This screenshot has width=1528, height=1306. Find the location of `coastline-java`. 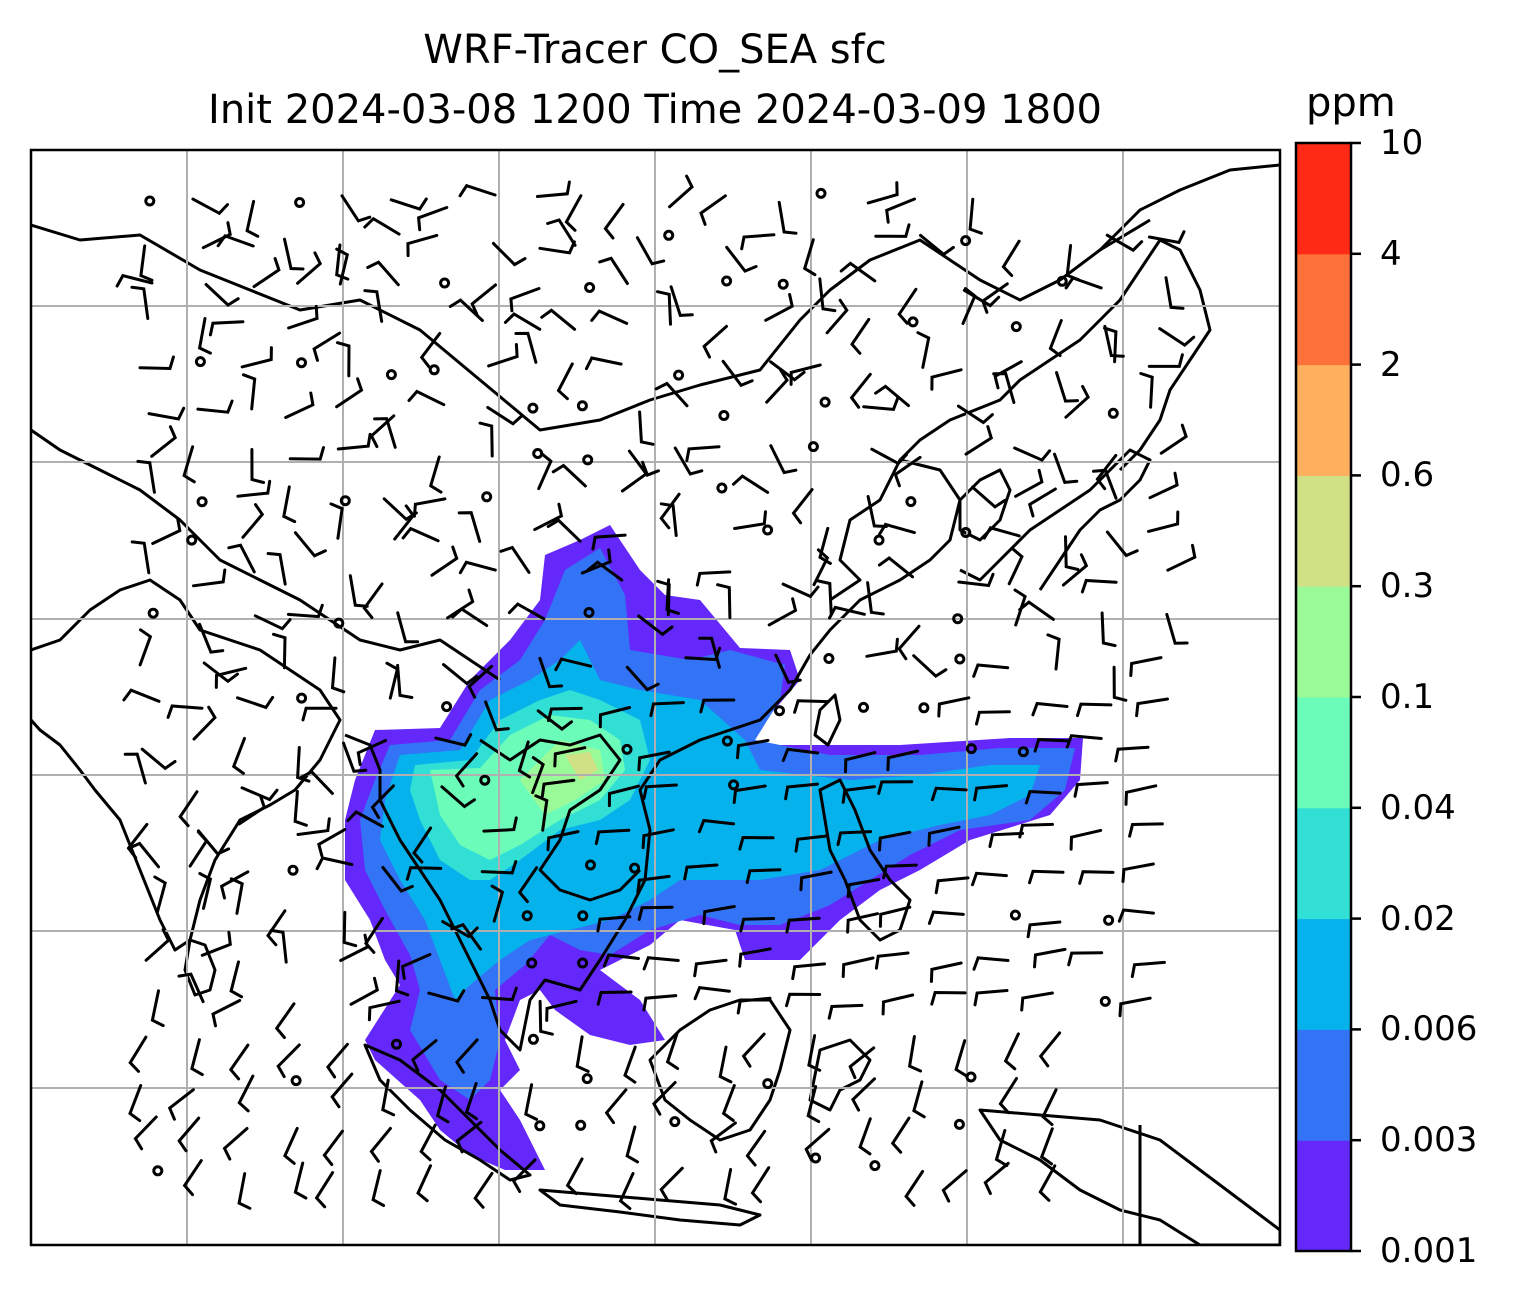

coastline-java is located at coordinates (650, 1207).